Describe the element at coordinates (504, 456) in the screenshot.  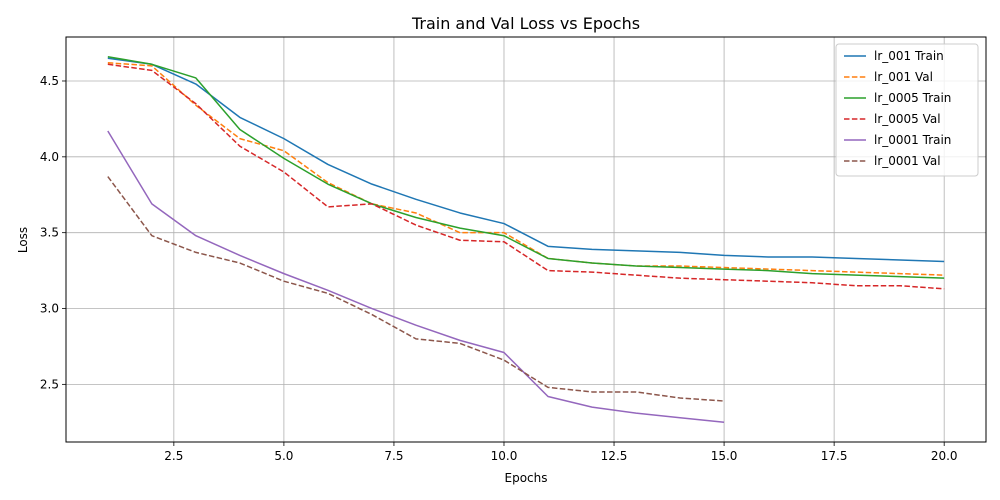
I see `x-tick-label: 10.0` at that location.